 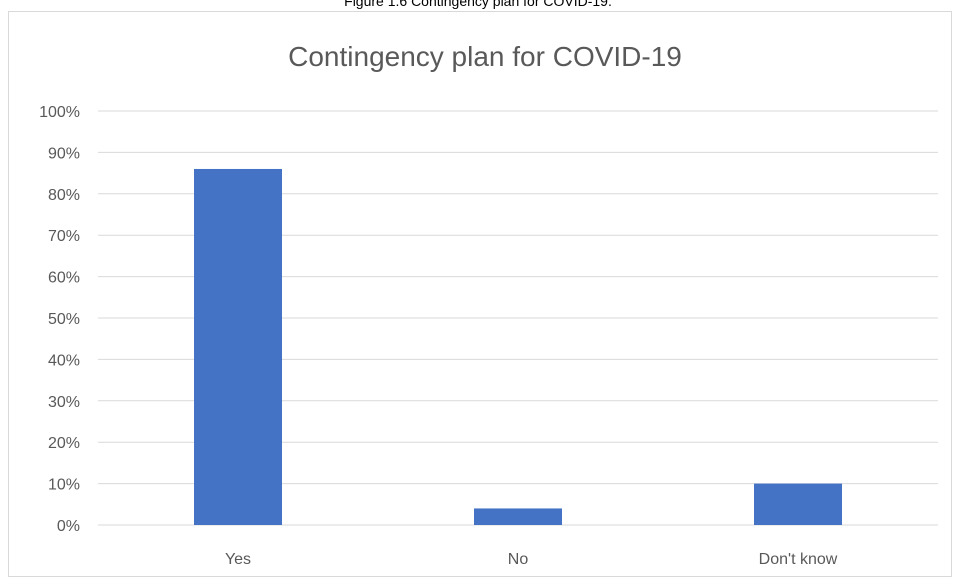 I want to click on x-category-label: Don't know, so click(x=798, y=559).